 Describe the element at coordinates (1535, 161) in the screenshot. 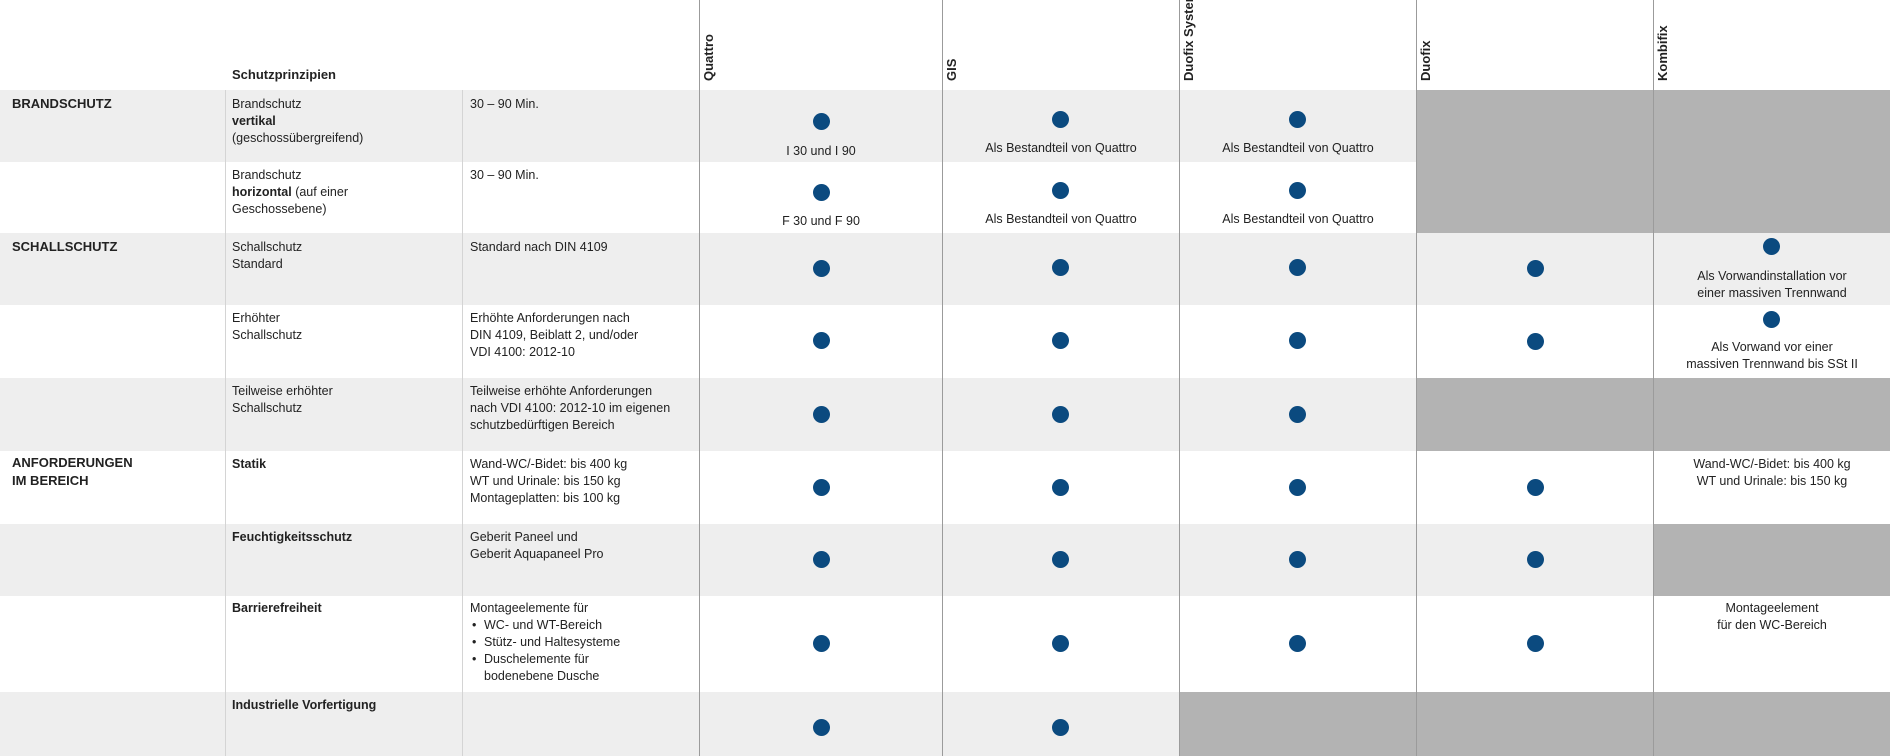

I see `na-duofix-brand` at that location.